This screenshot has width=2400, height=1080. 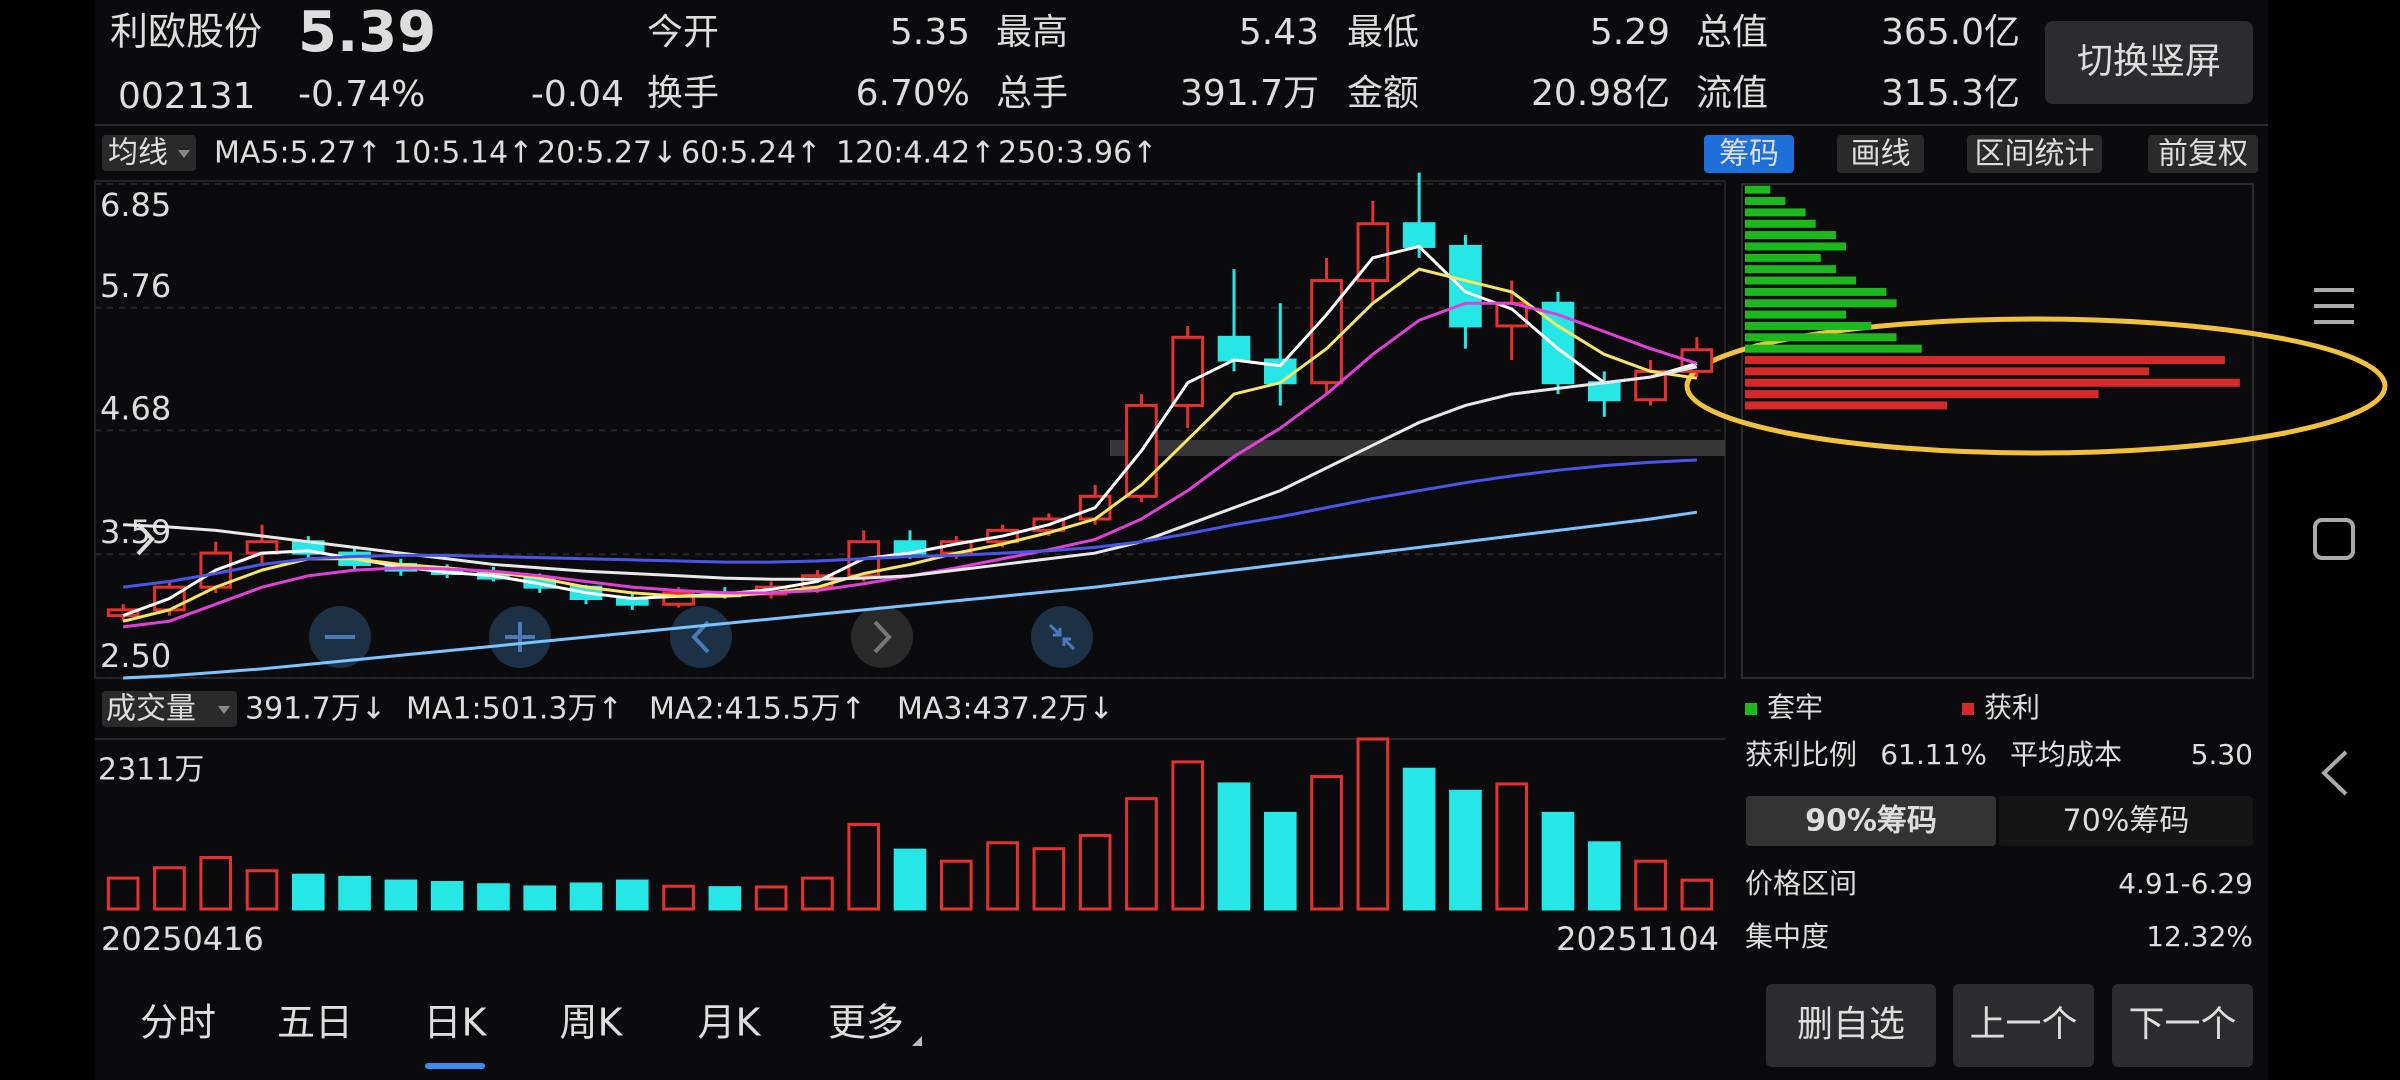 What do you see at coordinates (1637, 939) in the screenshot?
I see `x-label: 20251104` at bounding box center [1637, 939].